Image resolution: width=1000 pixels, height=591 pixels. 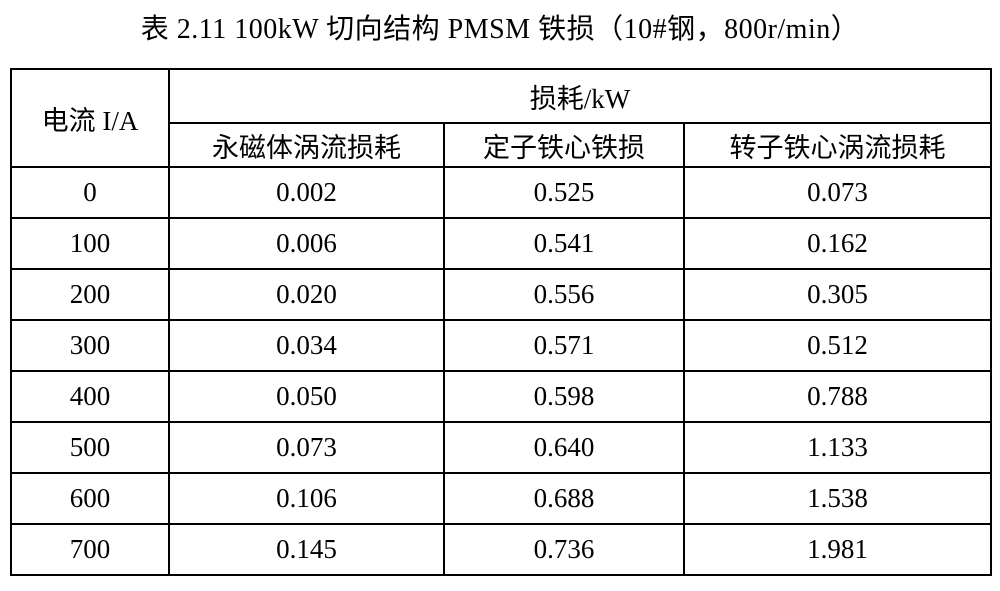 What do you see at coordinates (837, 549) in the screenshot?
I see `cell-rotor-eddy-loss: 1.981` at bounding box center [837, 549].